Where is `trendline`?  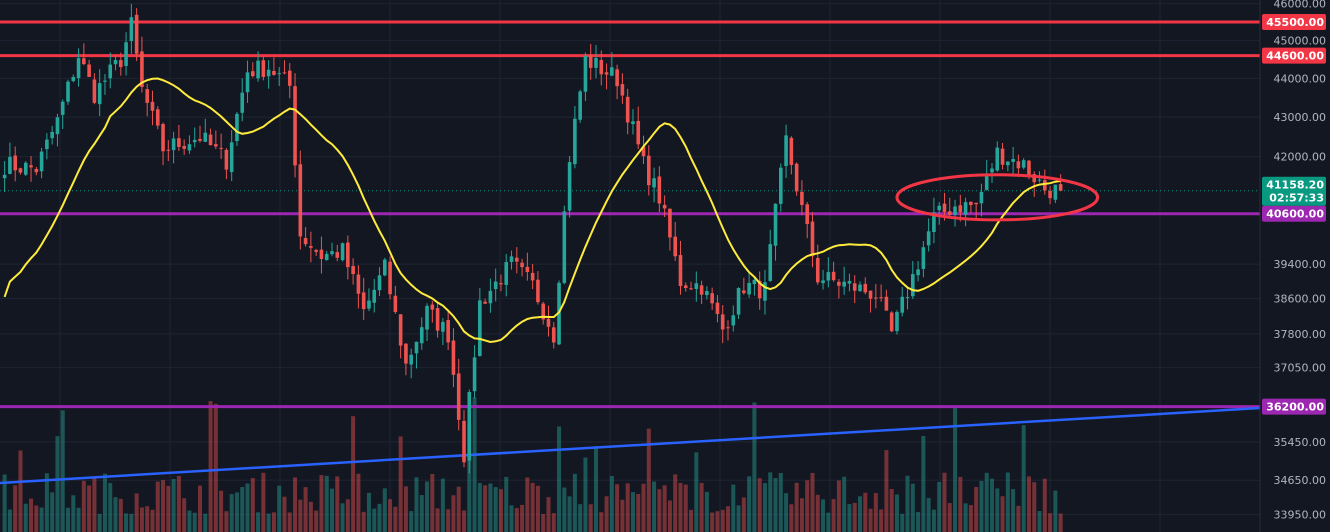 trendline is located at coordinates (630, 445).